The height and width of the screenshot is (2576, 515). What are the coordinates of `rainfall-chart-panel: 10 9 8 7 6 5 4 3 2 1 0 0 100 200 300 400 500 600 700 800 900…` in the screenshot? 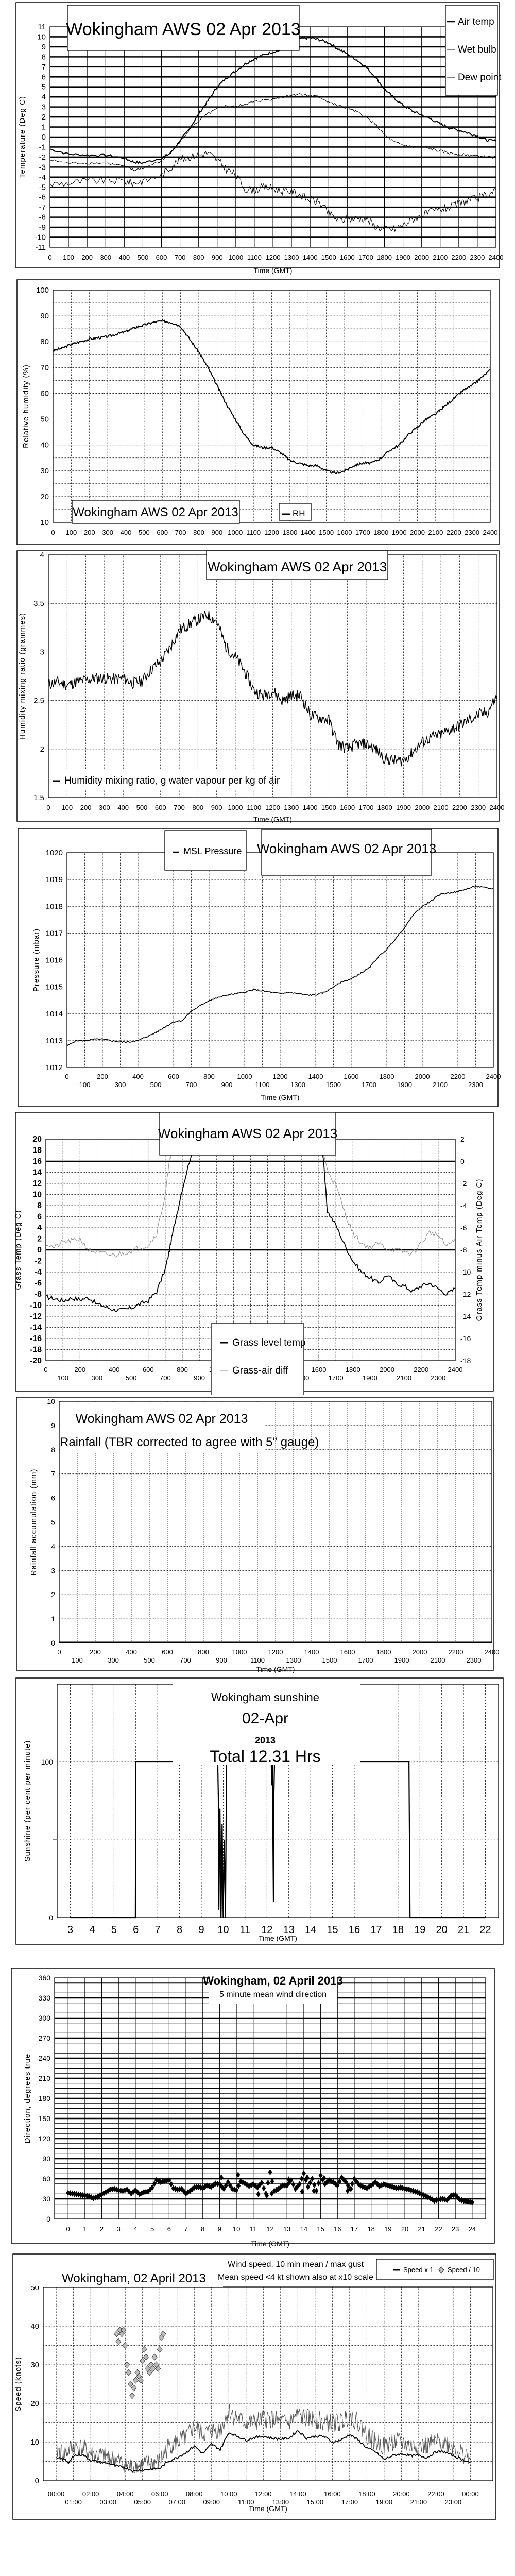 It's located at (257, 1535).